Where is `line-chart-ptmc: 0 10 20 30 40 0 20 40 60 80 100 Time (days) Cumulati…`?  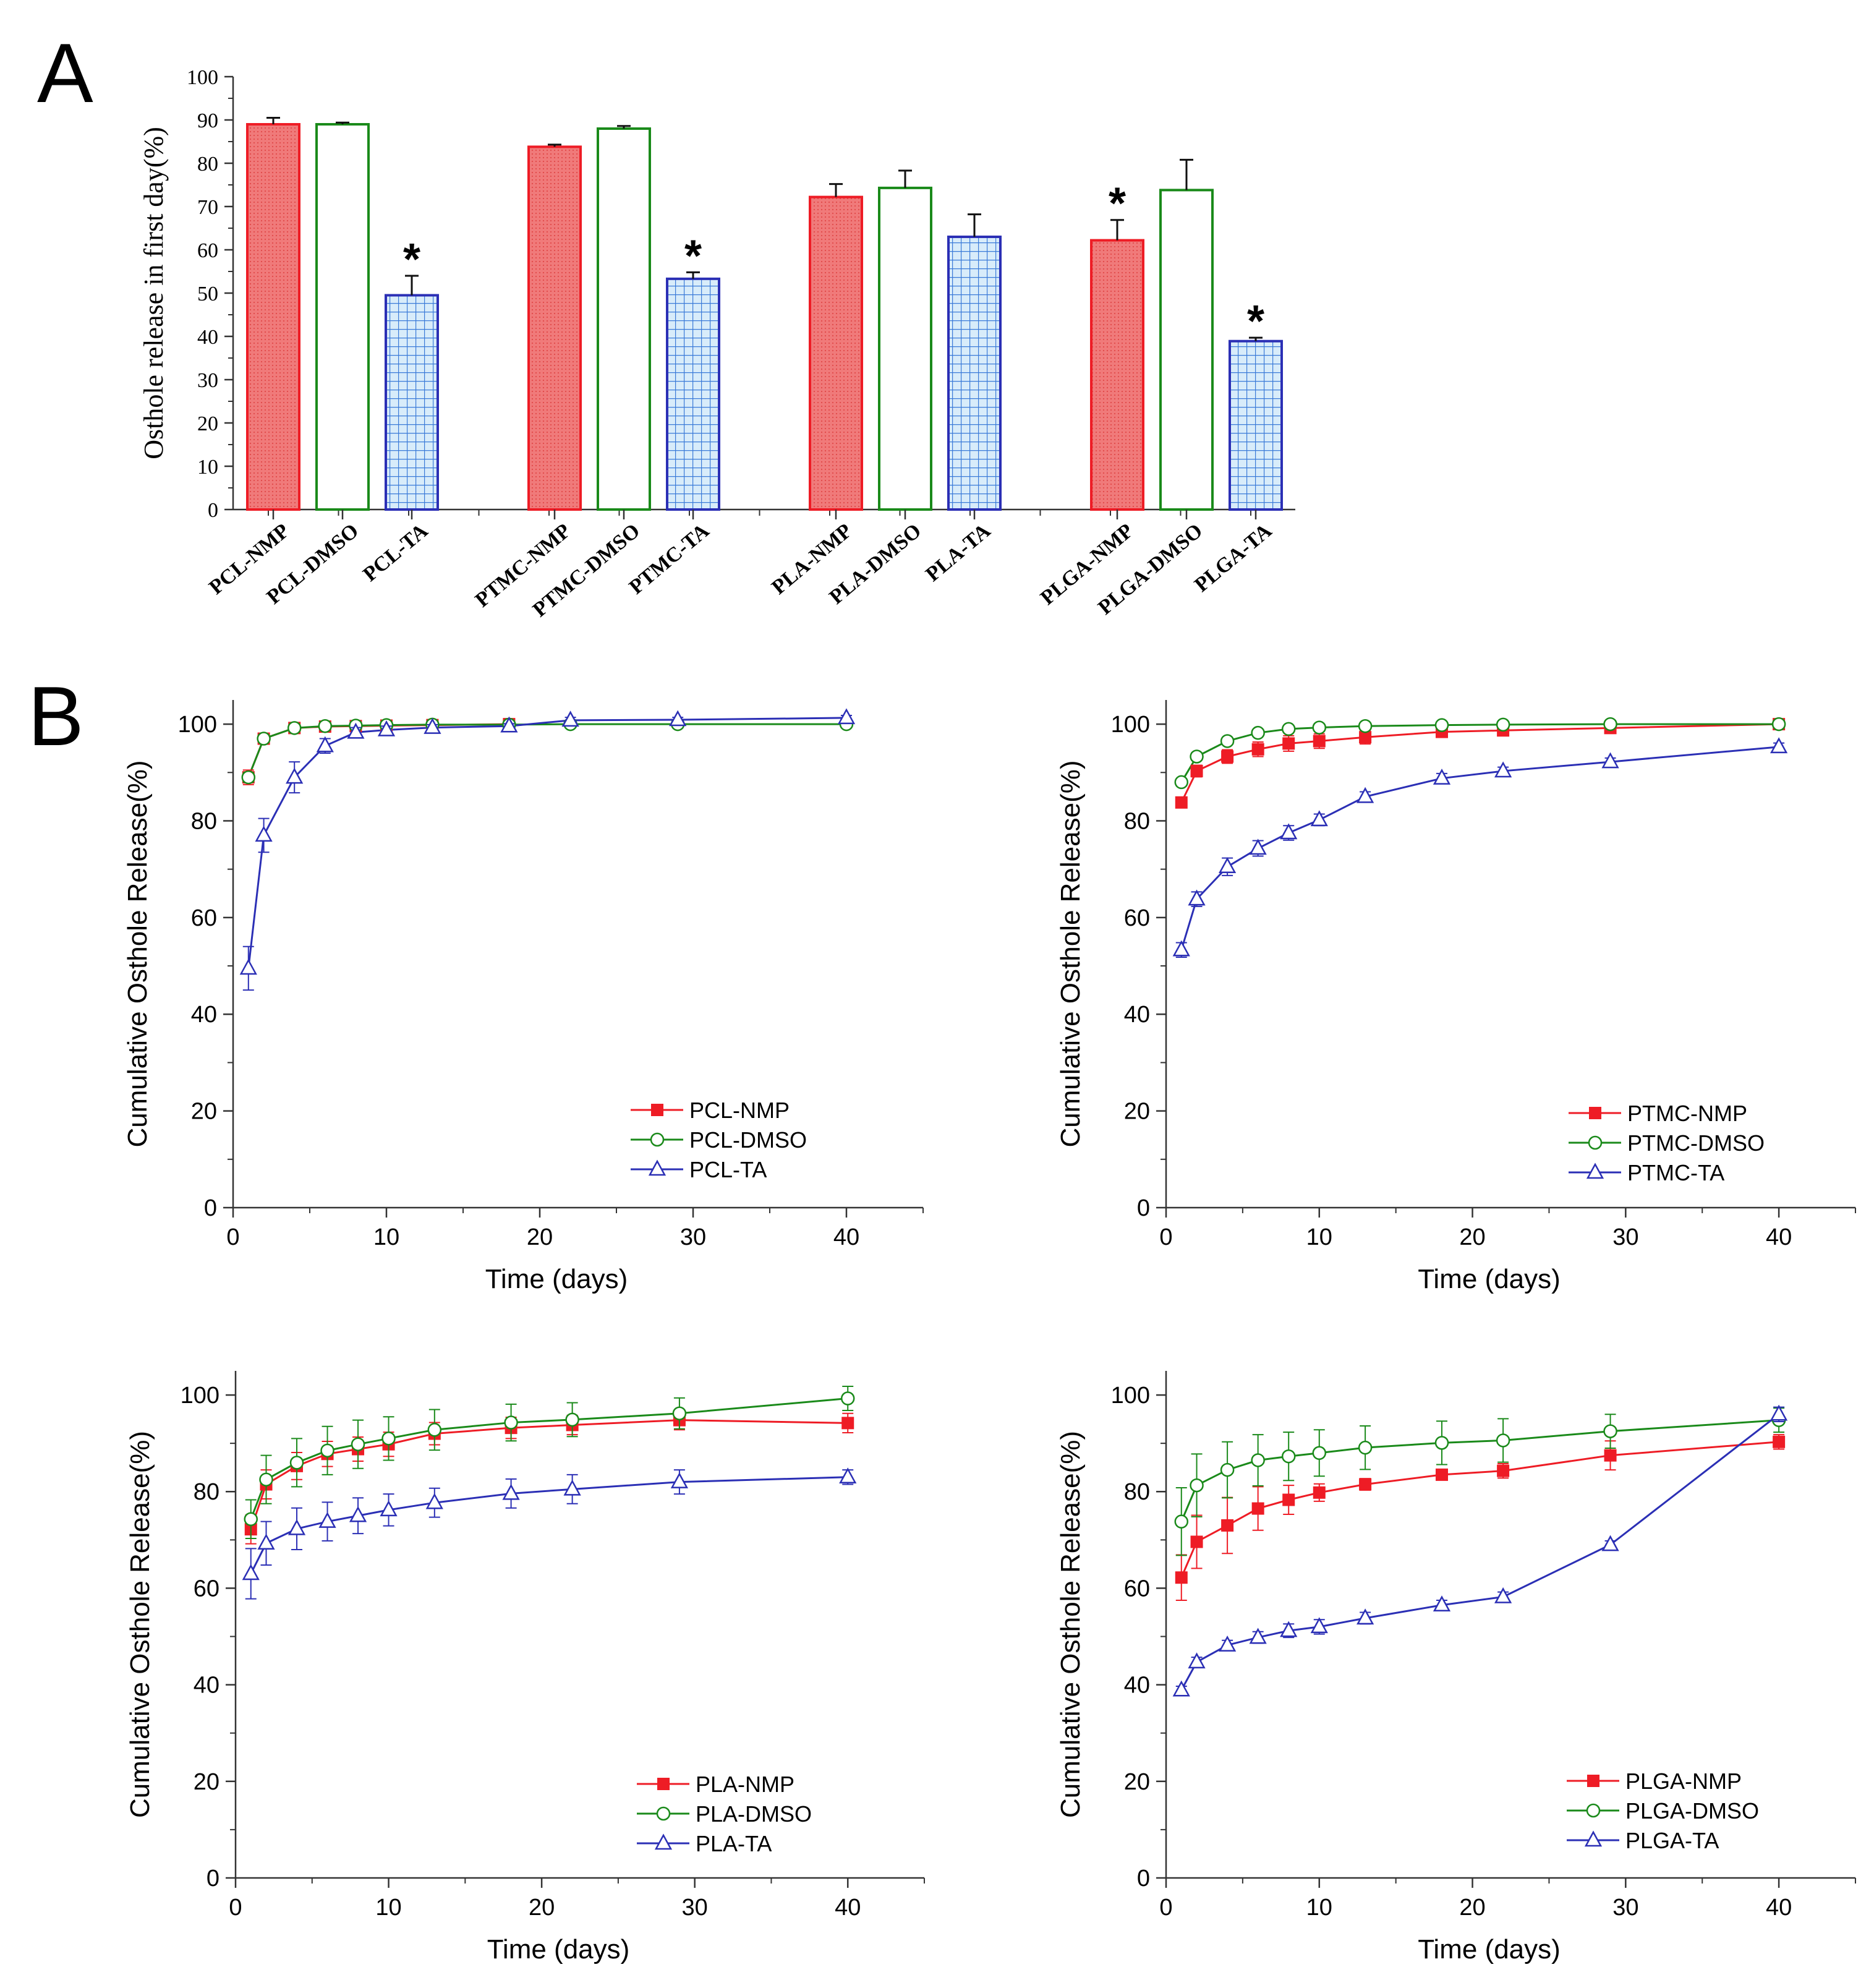
line-chart-ptmc: 0 10 20 30 40 0 20 40 60 80 100 Time (days) Cumulati… is located at coordinates (1455, 997).